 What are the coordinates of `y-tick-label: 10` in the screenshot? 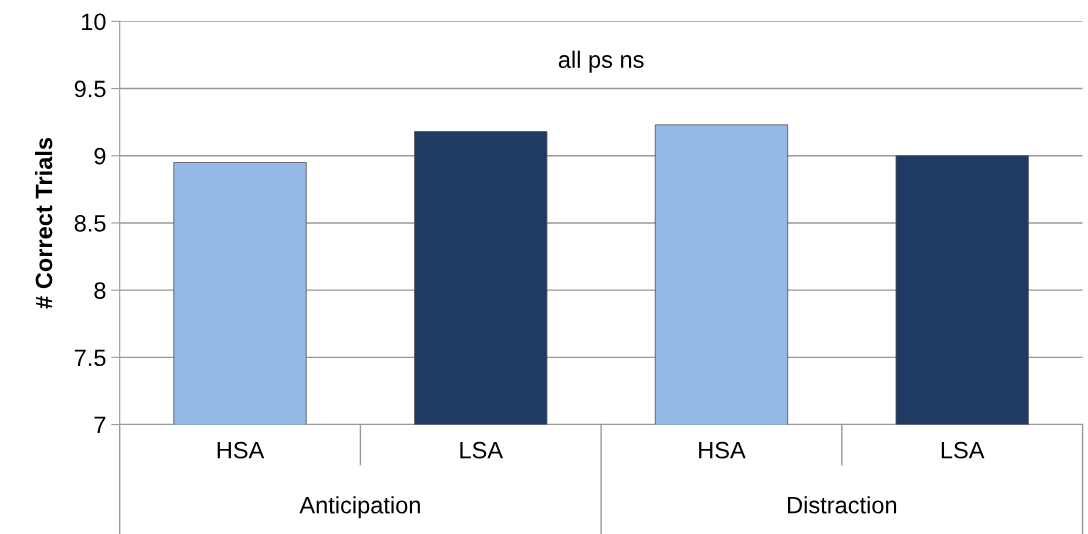 It's located at (94, 22).